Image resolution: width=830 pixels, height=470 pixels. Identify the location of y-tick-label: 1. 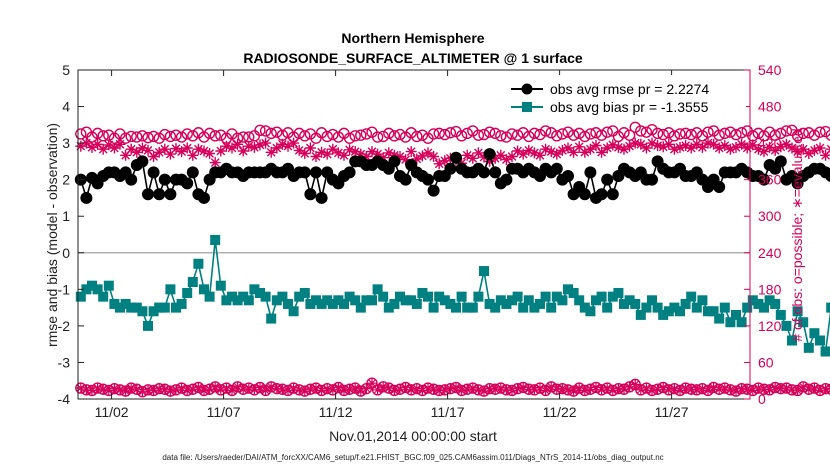
(66, 216).